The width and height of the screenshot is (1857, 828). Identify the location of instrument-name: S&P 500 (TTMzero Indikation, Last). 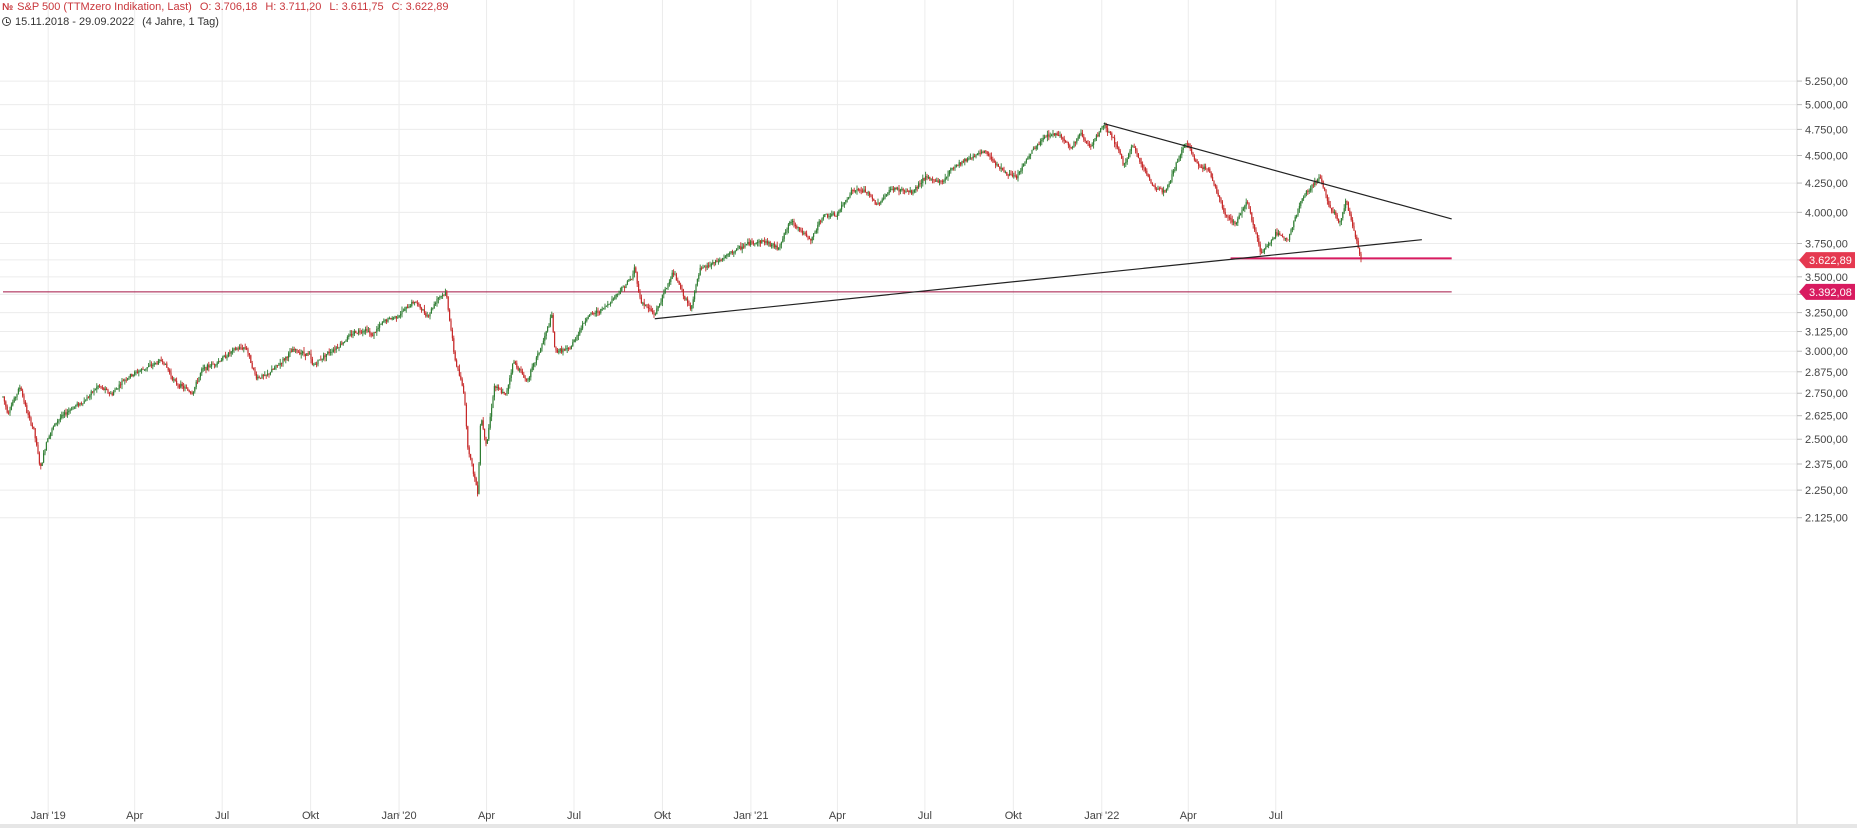
(104, 7).